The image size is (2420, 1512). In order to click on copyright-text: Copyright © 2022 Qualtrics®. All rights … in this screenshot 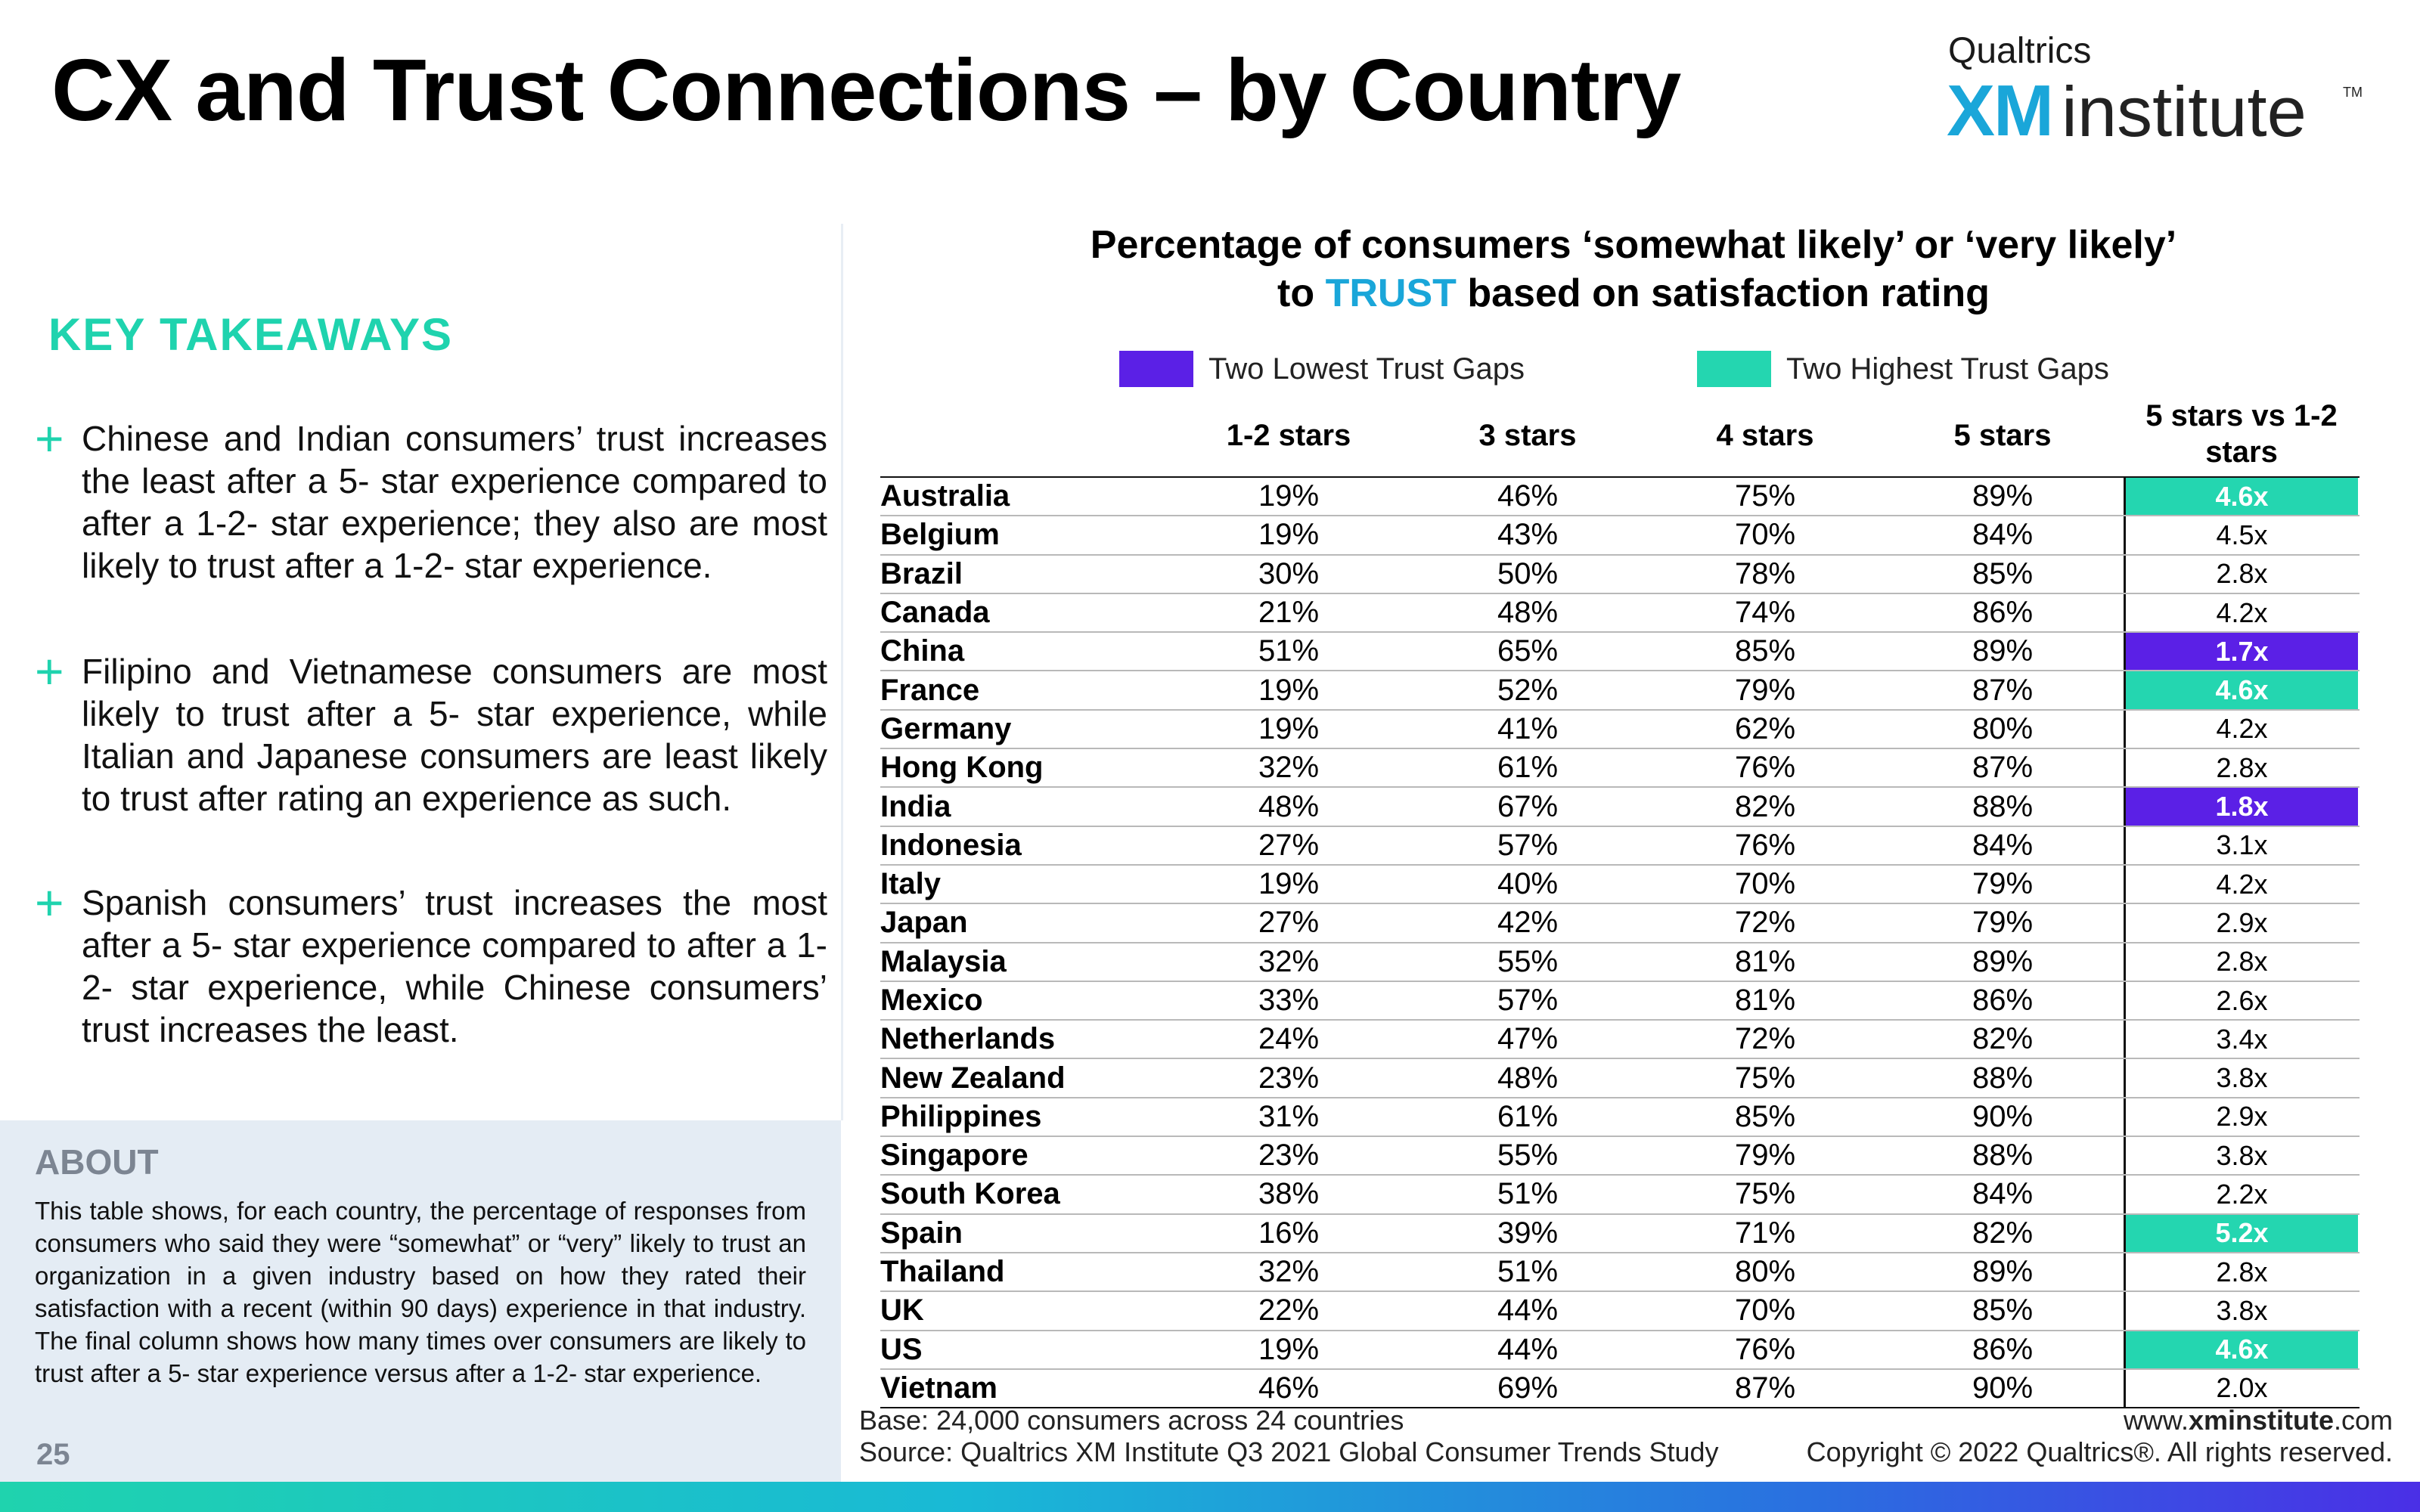, I will do `click(2099, 1452)`.